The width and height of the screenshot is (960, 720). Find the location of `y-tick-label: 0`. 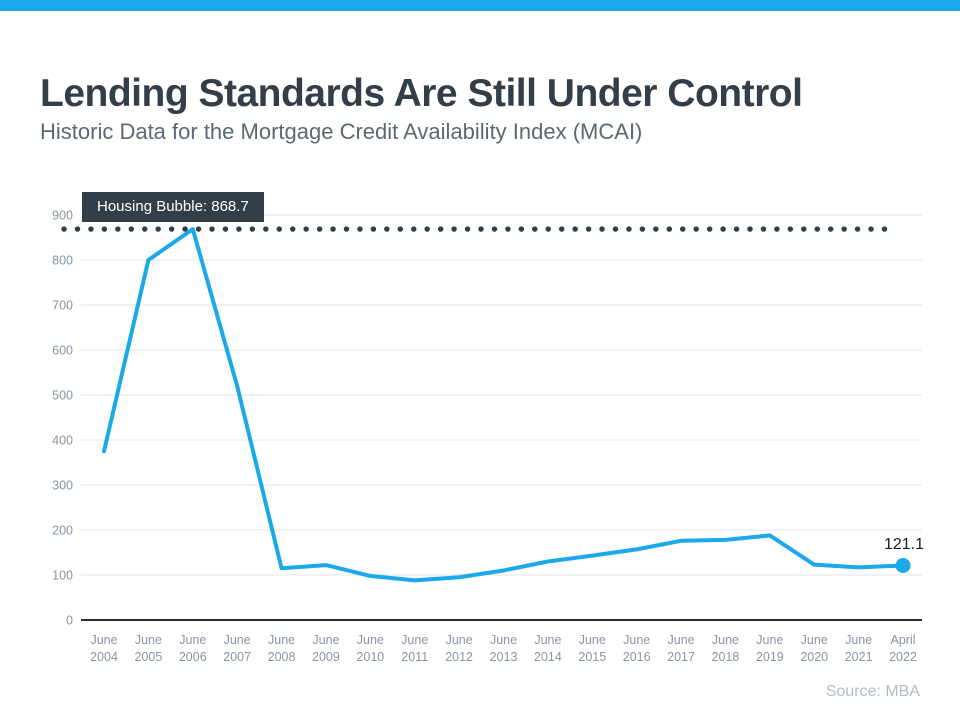

y-tick-label: 0 is located at coordinates (69, 621).